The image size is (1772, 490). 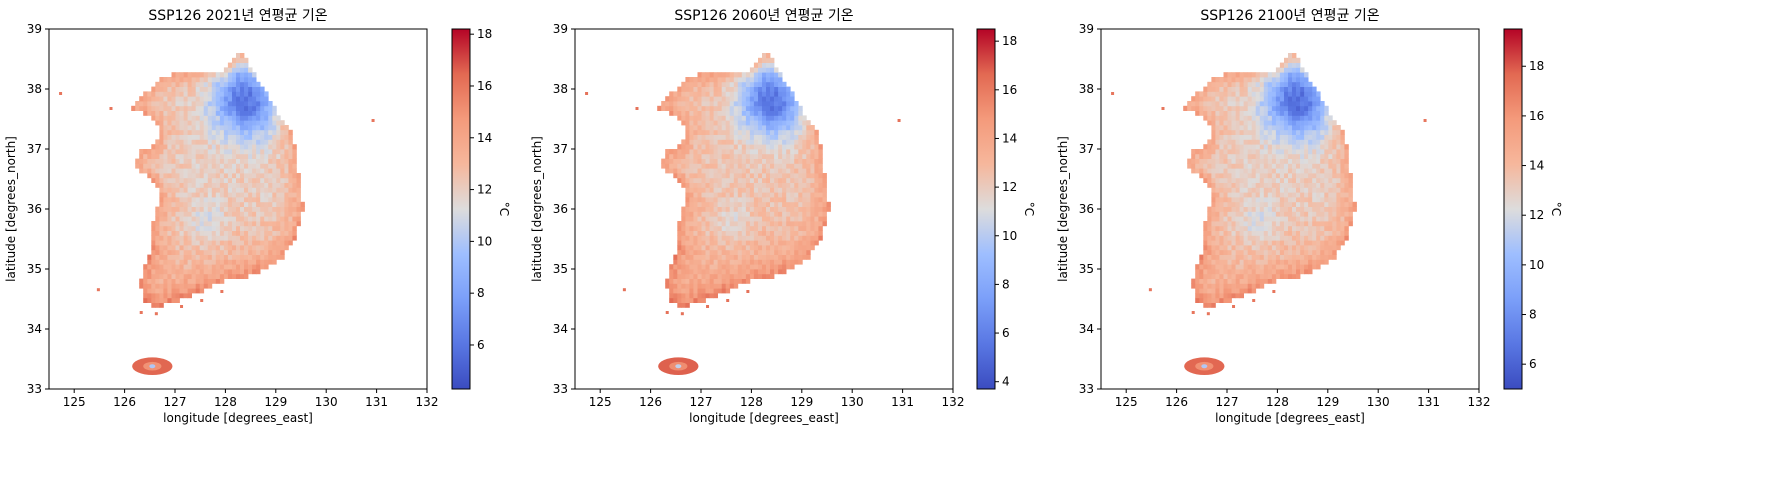 I want to click on chart-title: SSP126 2060년 연평균 기온, so click(x=763, y=16).